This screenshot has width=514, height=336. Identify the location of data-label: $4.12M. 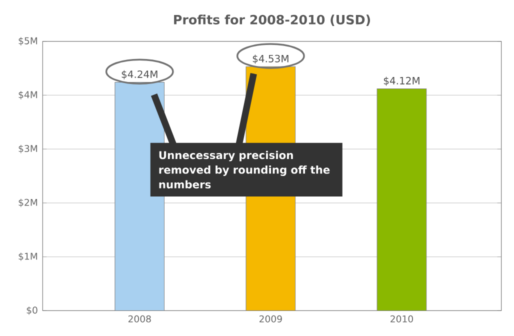
(402, 81).